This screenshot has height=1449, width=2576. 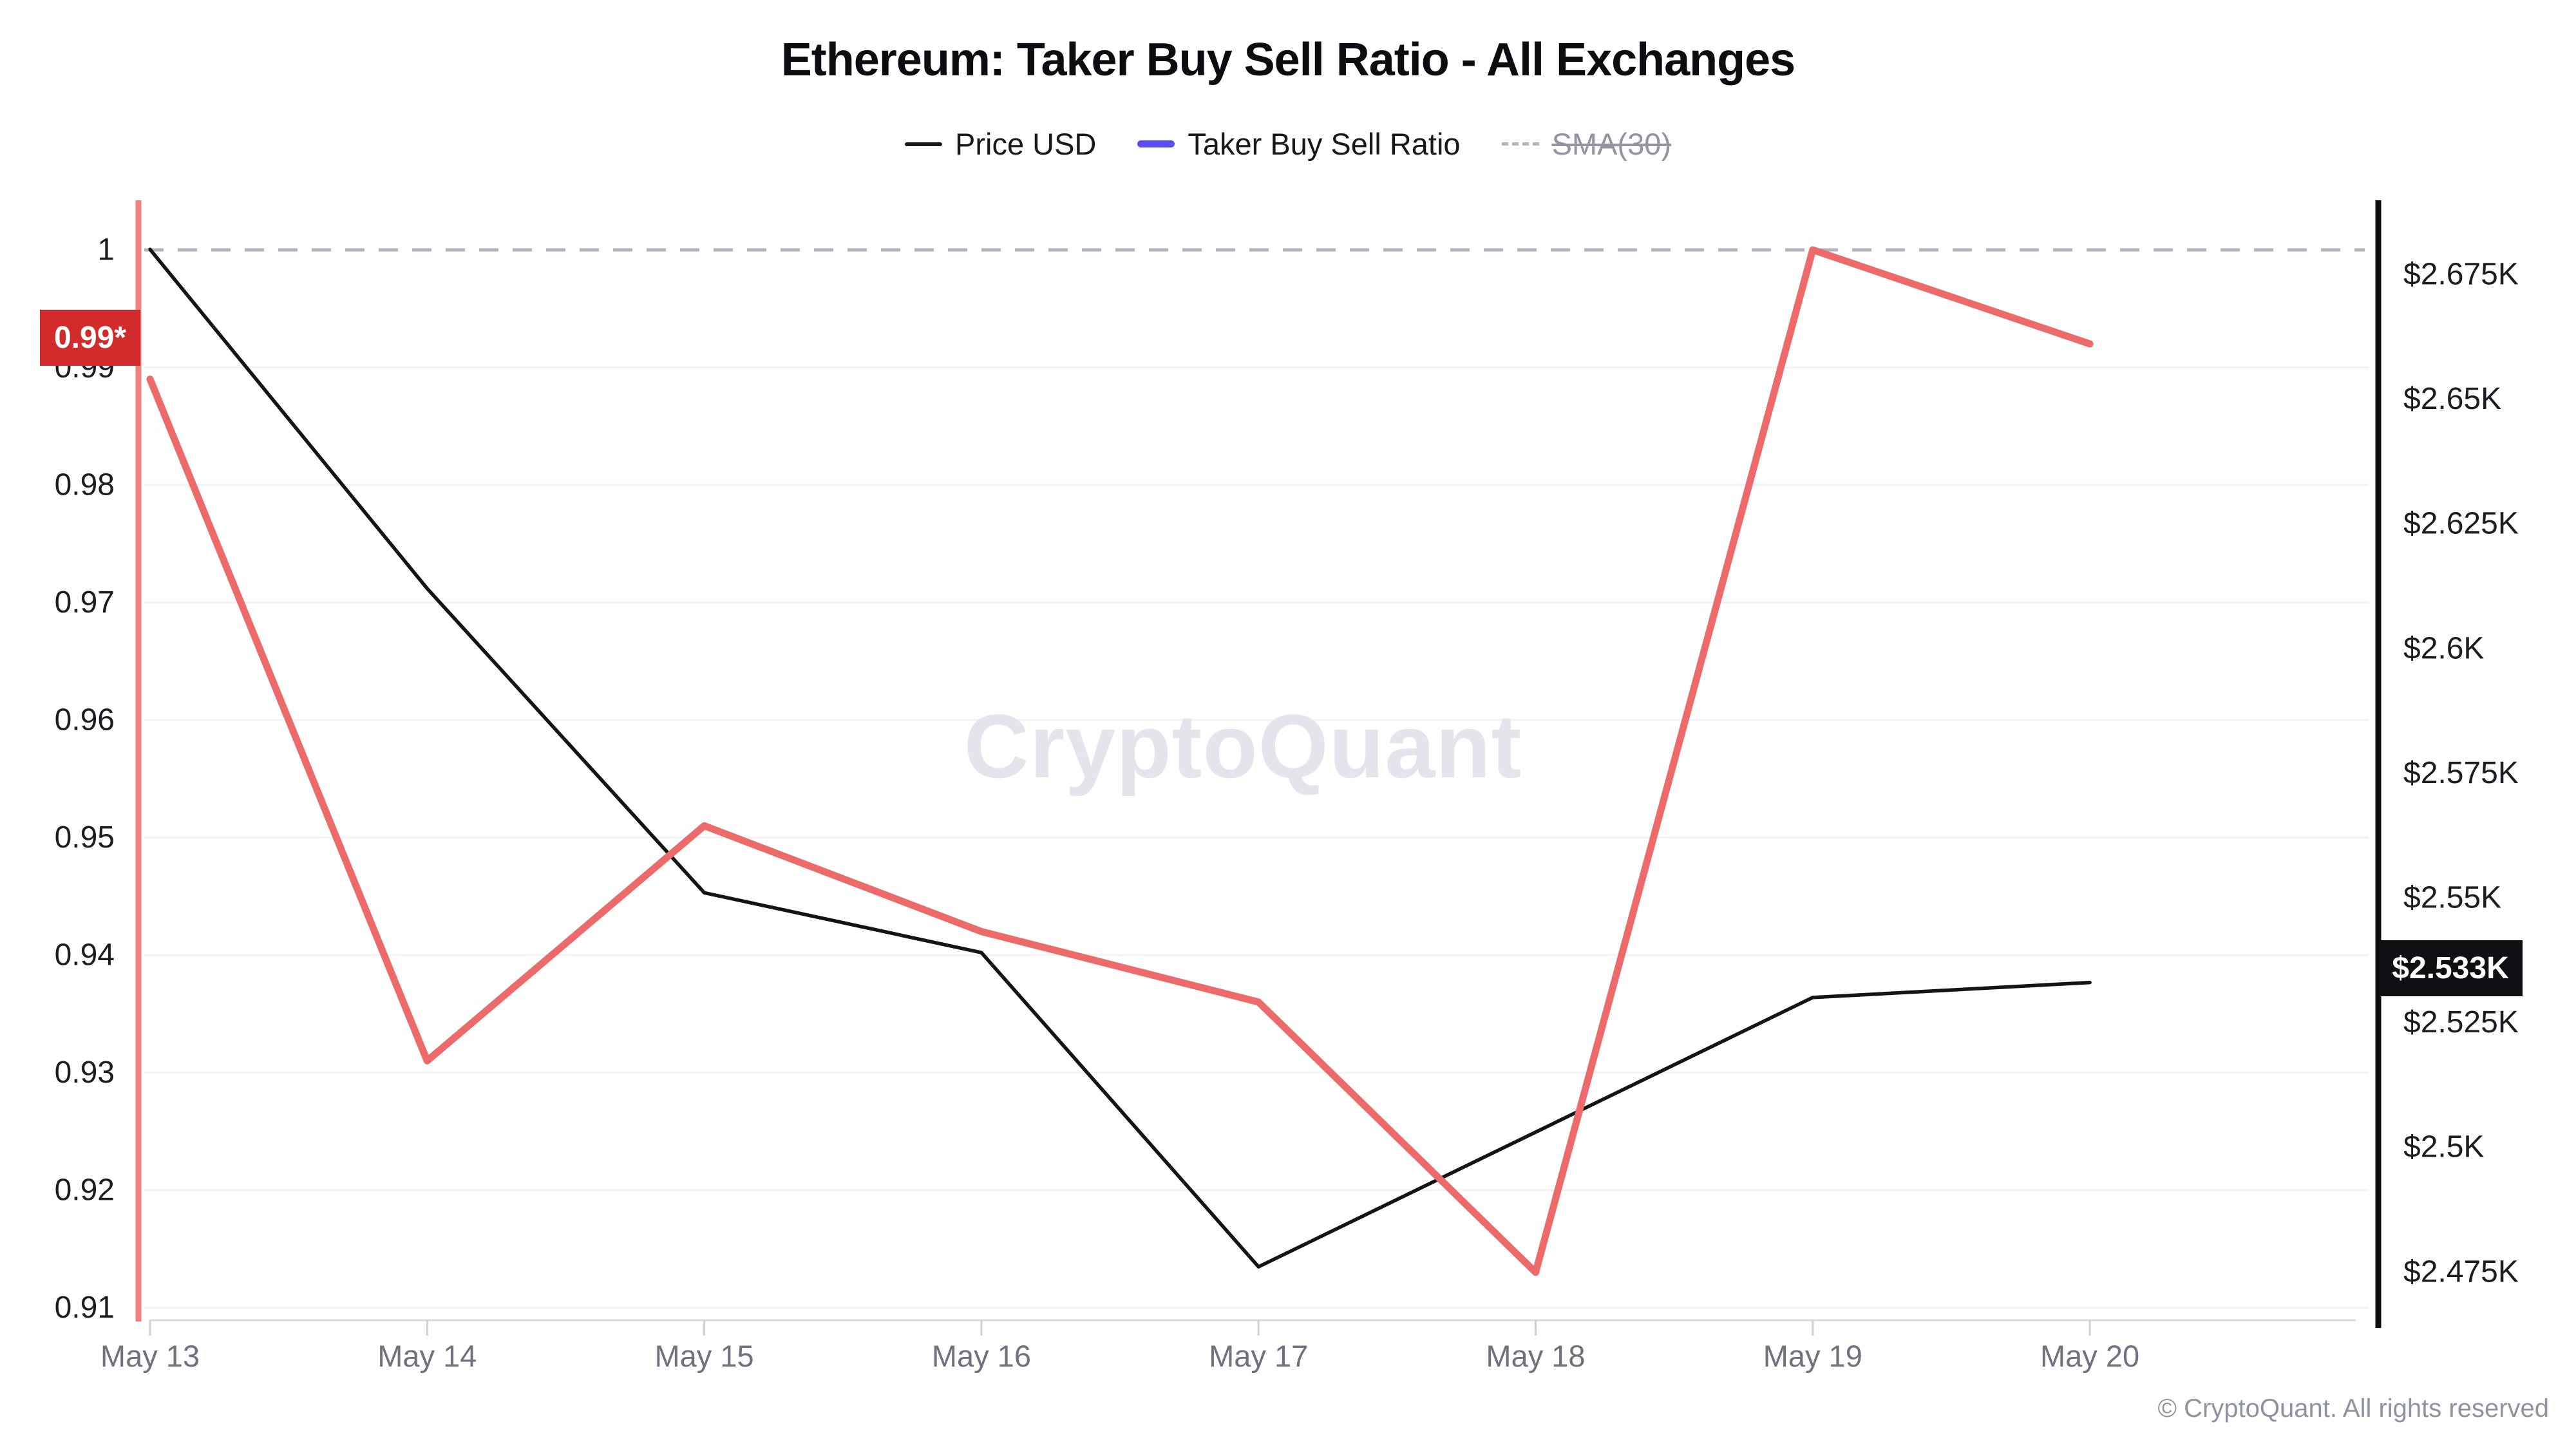 What do you see at coordinates (1611, 144) in the screenshot?
I see `legend-label-sma30: SMA(30)` at bounding box center [1611, 144].